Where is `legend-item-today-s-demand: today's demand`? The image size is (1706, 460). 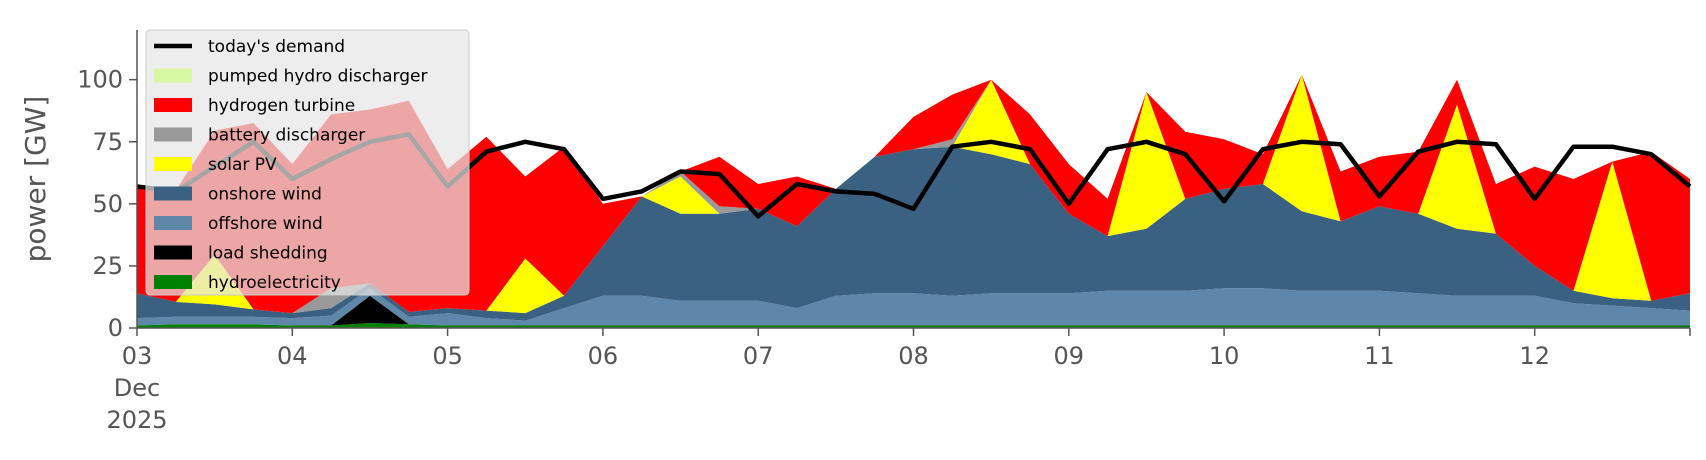 legend-item-today-s-demand: today's demand is located at coordinates (249, 47).